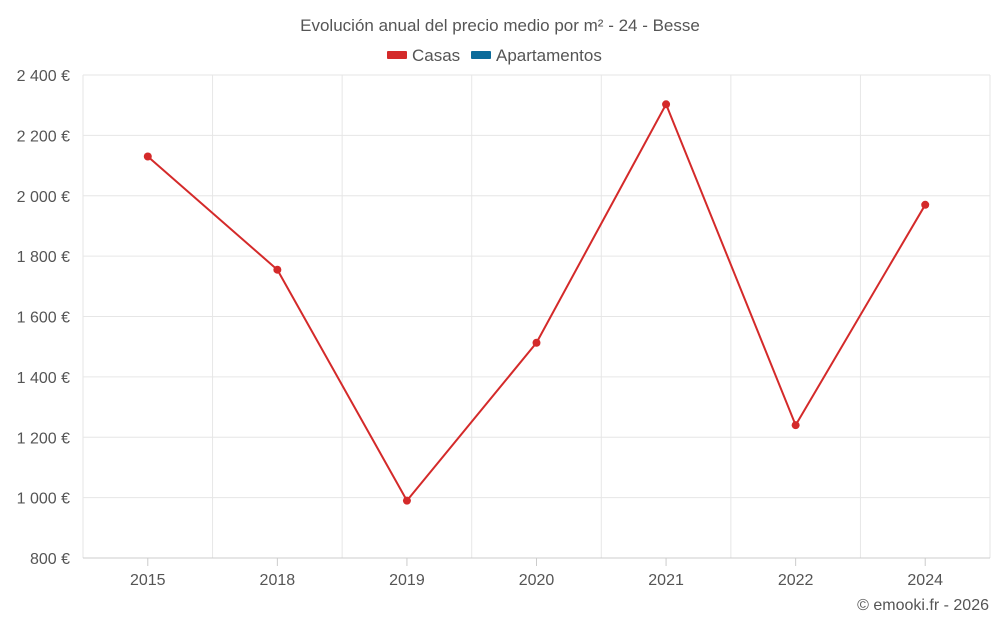 The image size is (1000, 630). What do you see at coordinates (407, 580) in the screenshot?
I see `x-tick-label: 2019` at bounding box center [407, 580].